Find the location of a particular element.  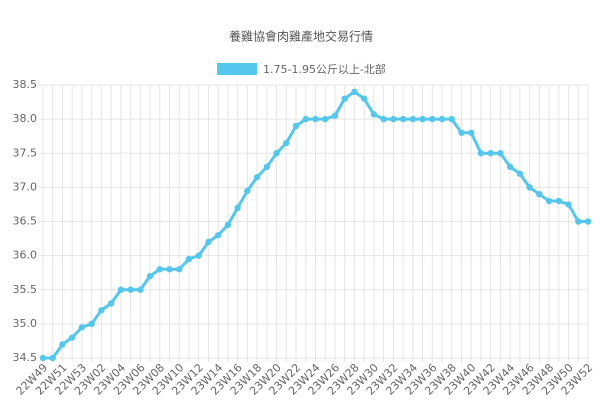

legend-swatch is located at coordinates (237, 69).